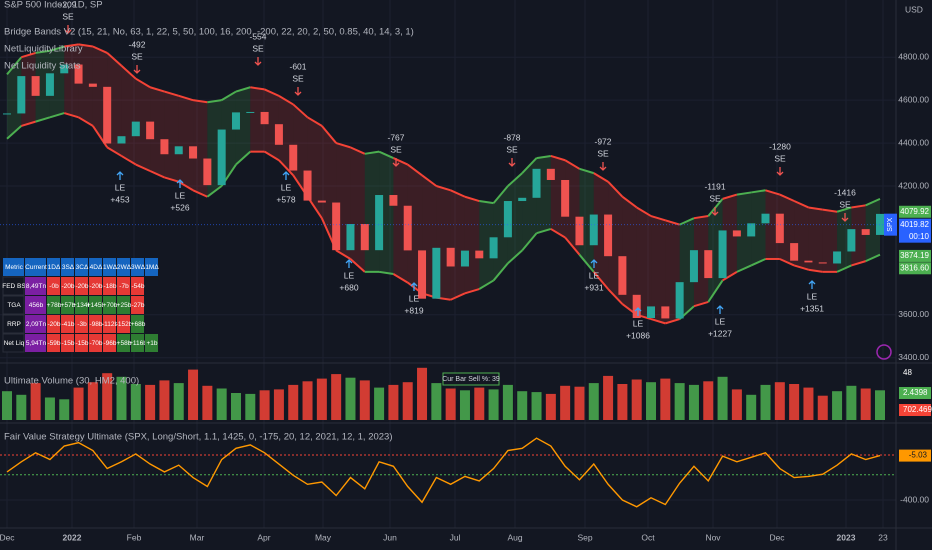 The width and height of the screenshot is (932, 550). Describe the element at coordinates (134, 537) in the screenshot. I see `x-tick-label: Feb` at that location.